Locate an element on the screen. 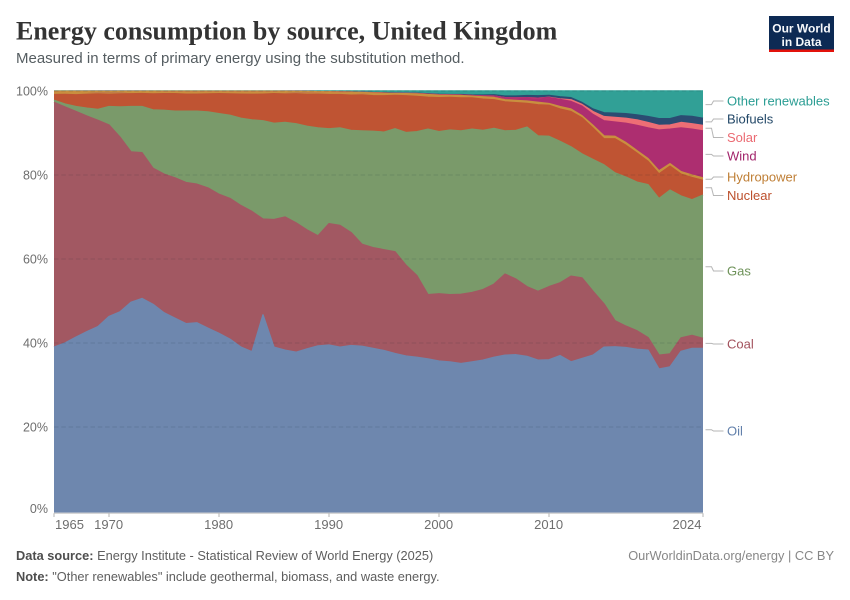  svg-text: 40% is located at coordinates (35, 344).